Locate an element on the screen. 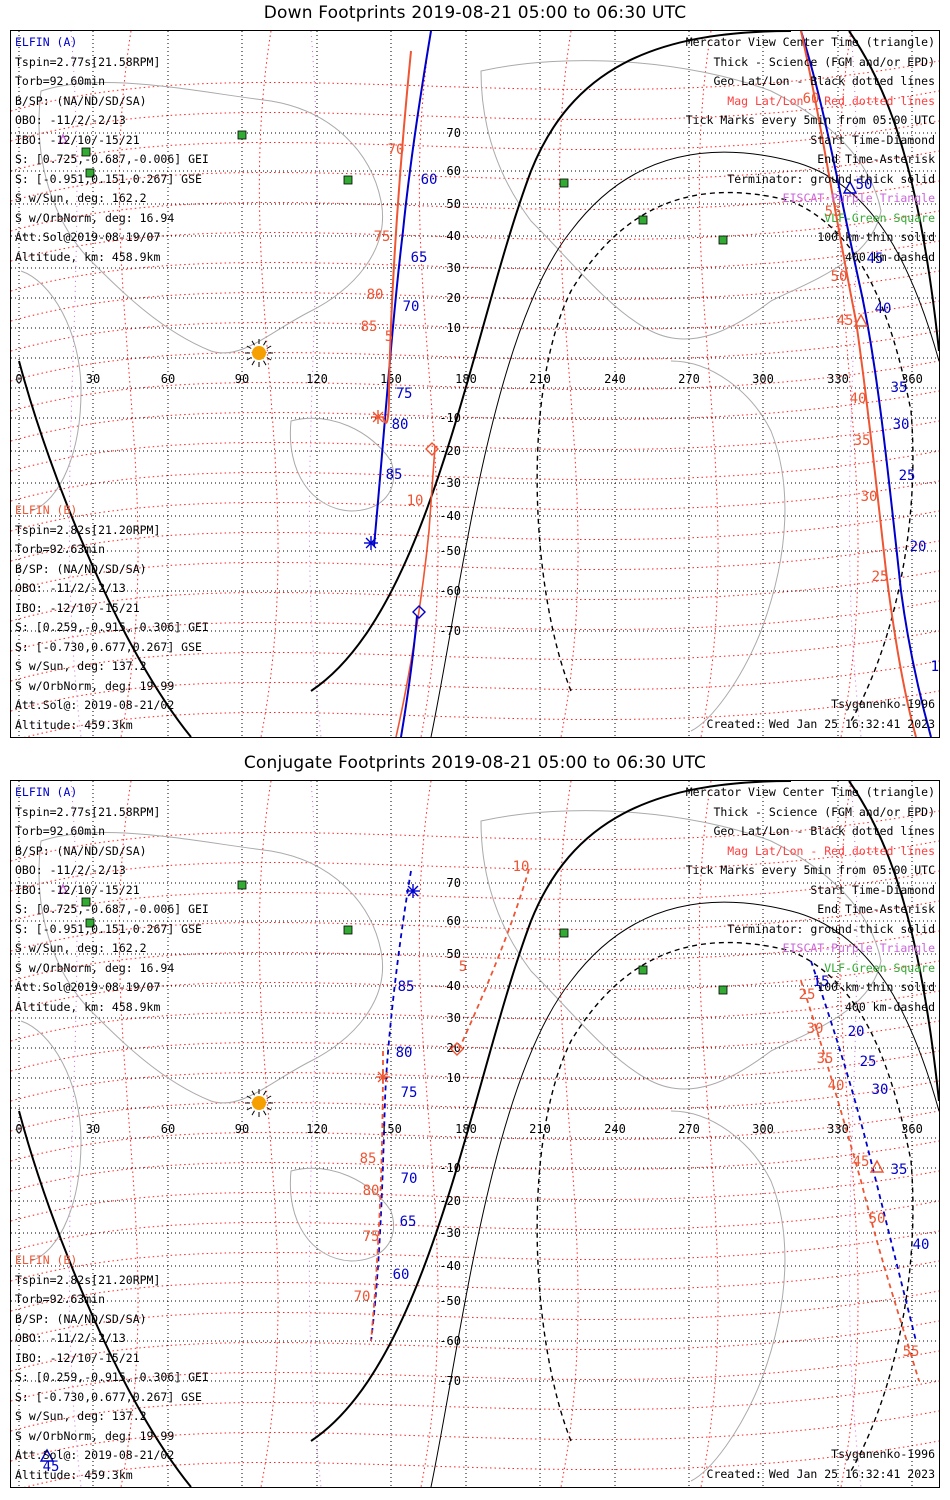 This screenshot has width=950, height=1500. elfin-a-tick-label: 70 is located at coordinates (411, 307).